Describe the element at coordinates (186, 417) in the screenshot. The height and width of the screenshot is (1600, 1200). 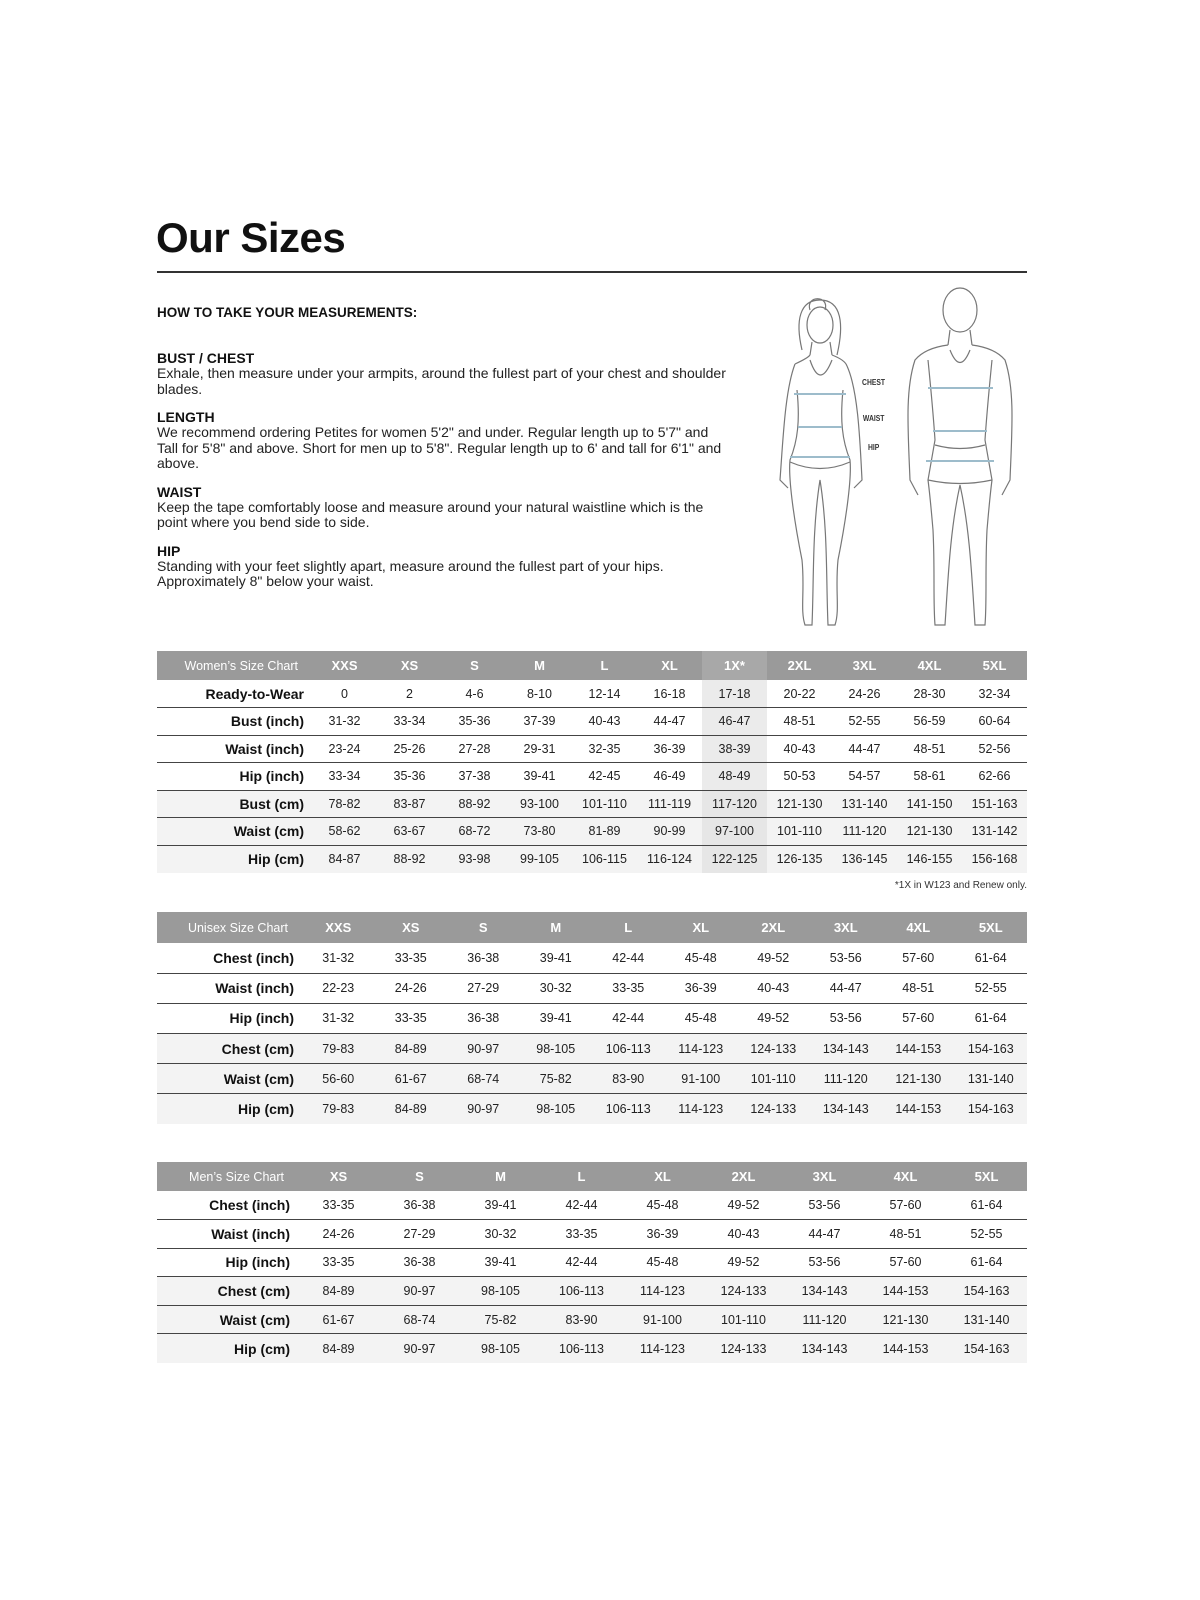
I see `section-heading: LENGTH` at that location.